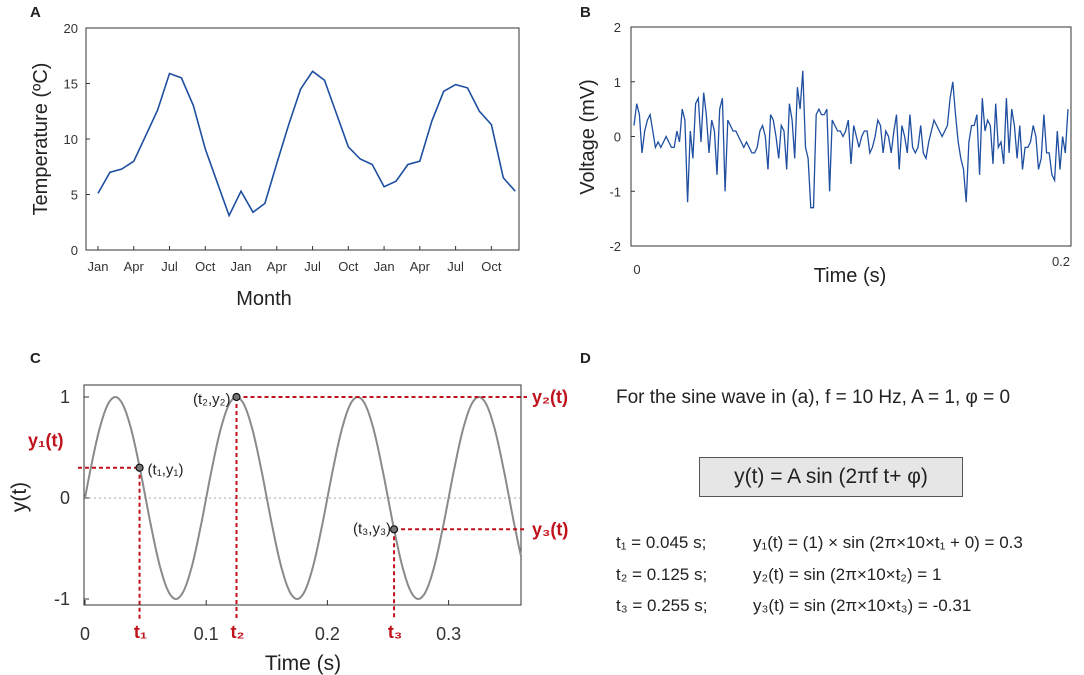 The height and width of the screenshot is (675, 1084). I want to click on chart-b-ytick-label-4: 2, so click(617, 27).